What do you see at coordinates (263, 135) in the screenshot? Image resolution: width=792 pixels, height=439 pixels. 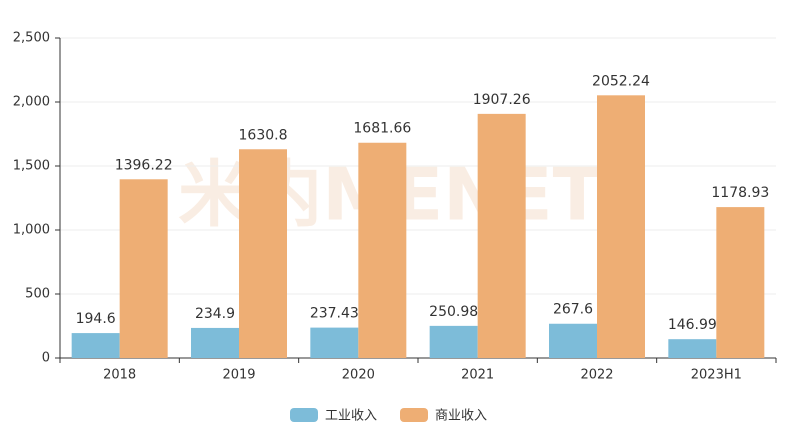 I see `data-label: 1630.8` at bounding box center [263, 135].